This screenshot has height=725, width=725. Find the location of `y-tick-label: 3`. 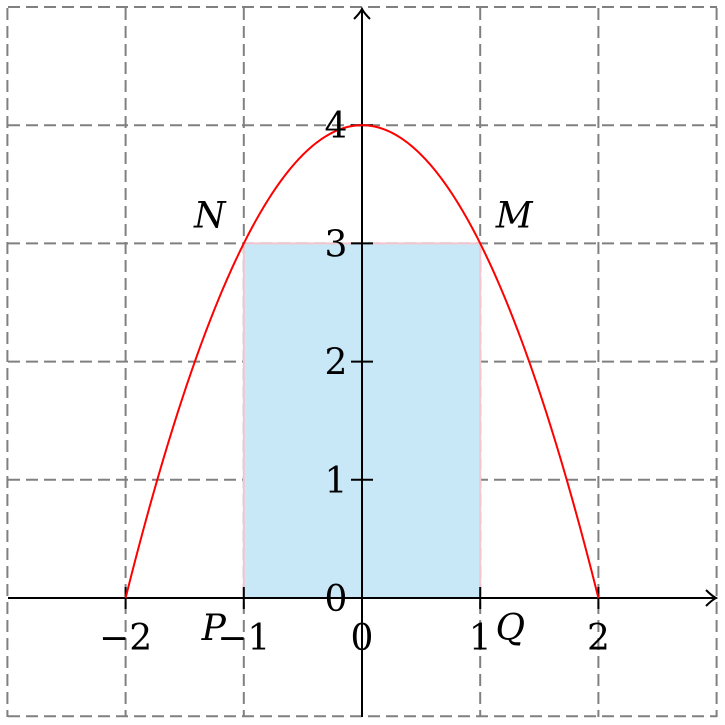

y-tick-label: 3 is located at coordinates (336, 244).